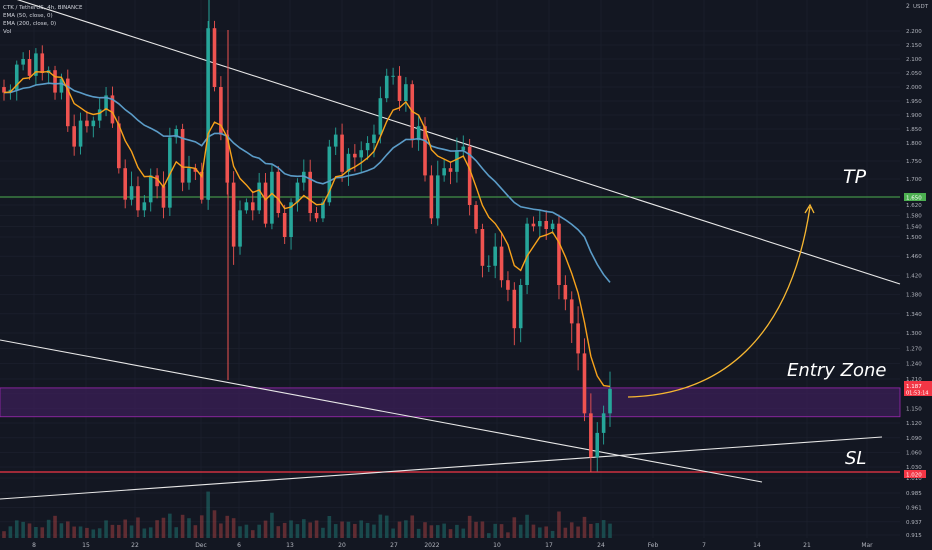 This screenshot has height=550, width=932. Describe the element at coordinates (914, 468) in the screenshot. I see `price-tick-label: 1.030` at that location.